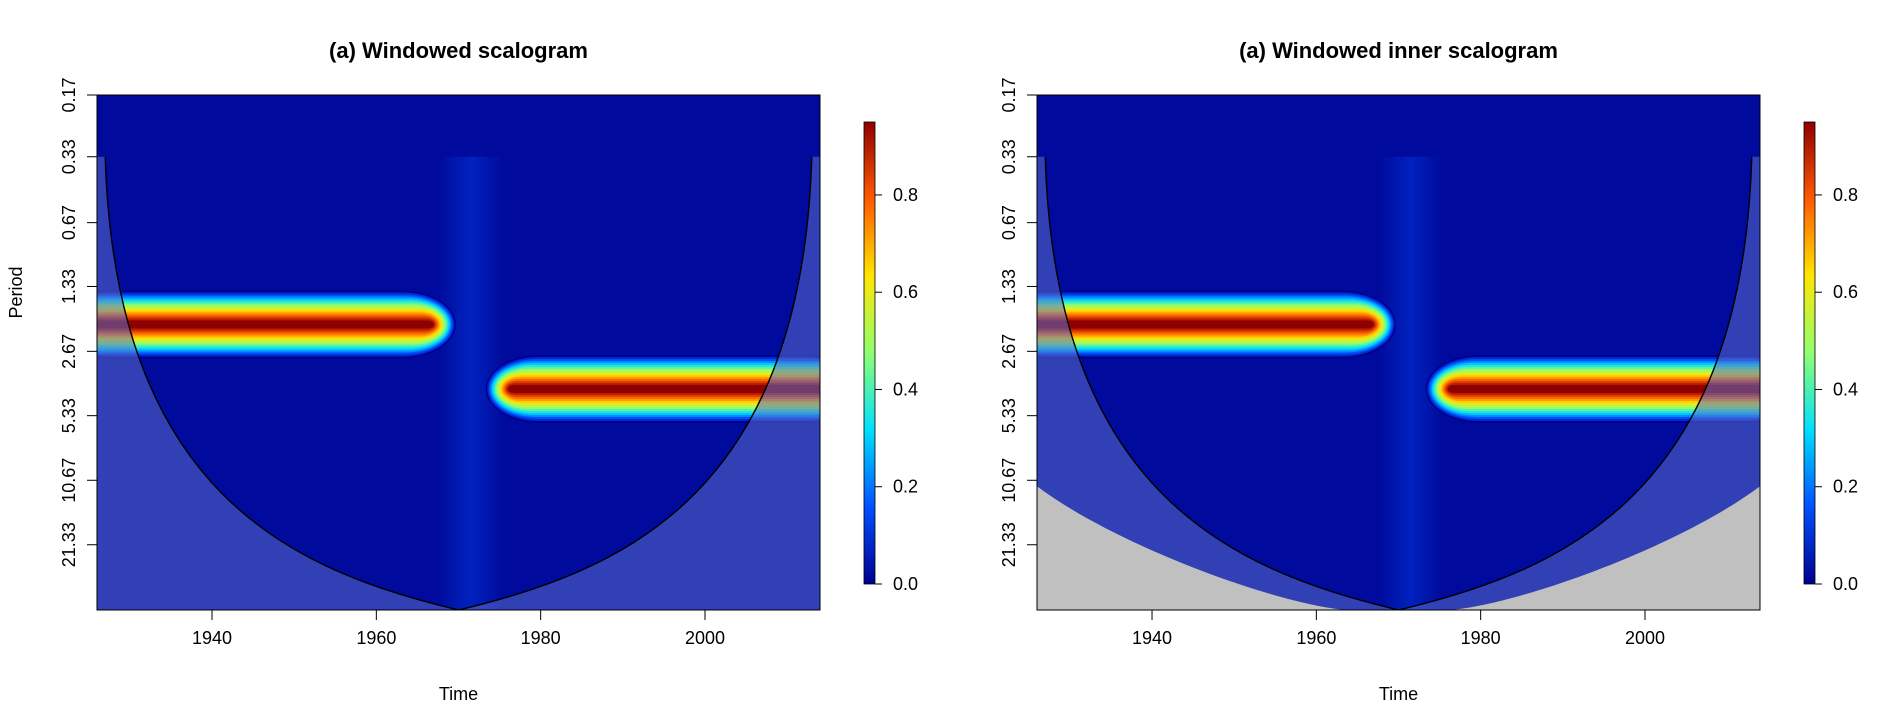 The image size is (1879, 710). Describe the element at coordinates (16, 292) in the screenshot. I see `y-axis-label: Period` at that location.